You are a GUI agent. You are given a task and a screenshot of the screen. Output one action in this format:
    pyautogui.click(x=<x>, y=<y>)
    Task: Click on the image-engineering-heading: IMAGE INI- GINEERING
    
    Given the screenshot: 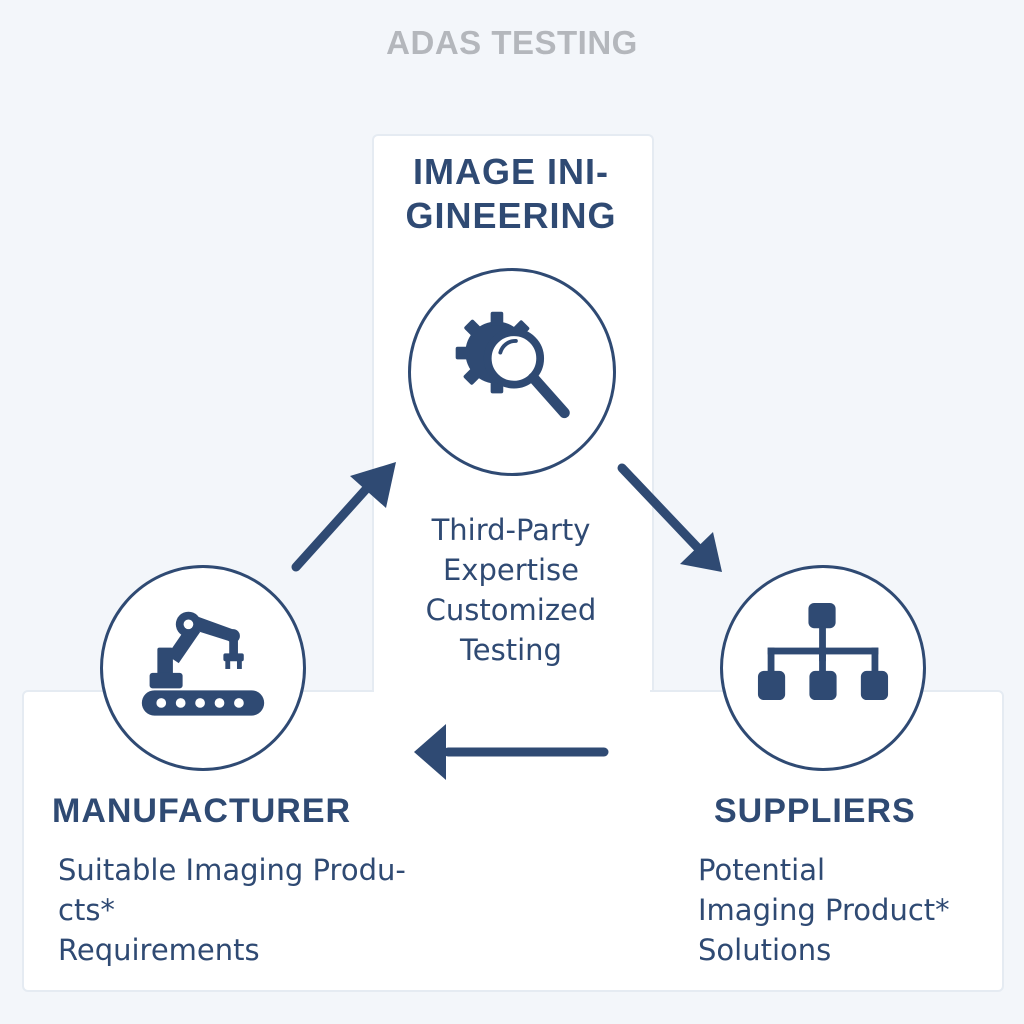 What is the action you would take?
    pyautogui.click(x=511, y=194)
    